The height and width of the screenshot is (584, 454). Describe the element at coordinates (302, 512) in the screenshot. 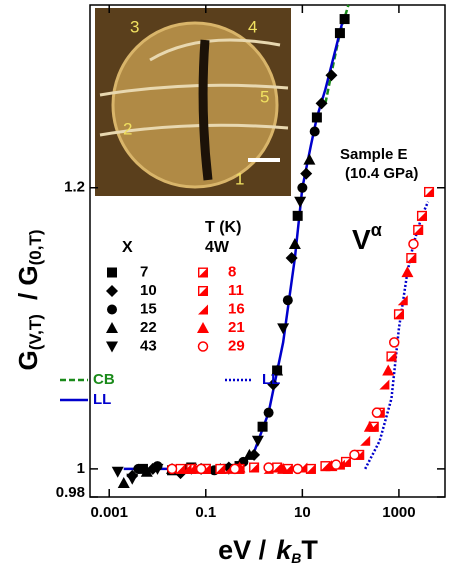

I see `x-tick-label: 10` at that location.